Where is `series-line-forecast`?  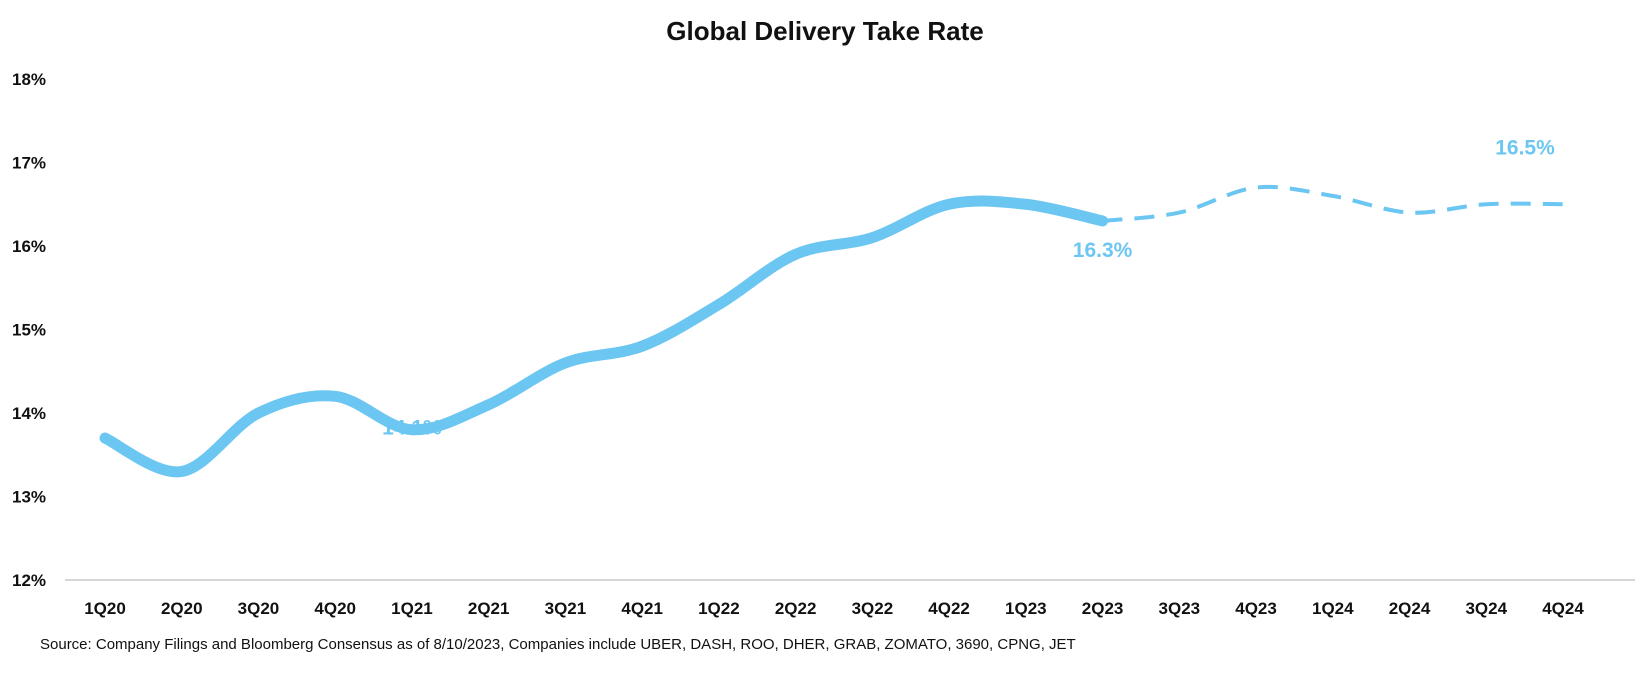 series-line-forecast is located at coordinates (1333, 203).